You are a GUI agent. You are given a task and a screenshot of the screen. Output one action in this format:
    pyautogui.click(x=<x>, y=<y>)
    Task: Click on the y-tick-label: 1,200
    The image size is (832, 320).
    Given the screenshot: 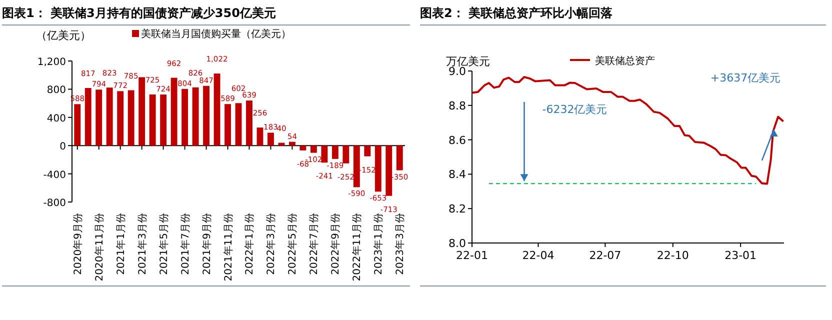 What is the action you would take?
    pyautogui.click(x=51, y=62)
    